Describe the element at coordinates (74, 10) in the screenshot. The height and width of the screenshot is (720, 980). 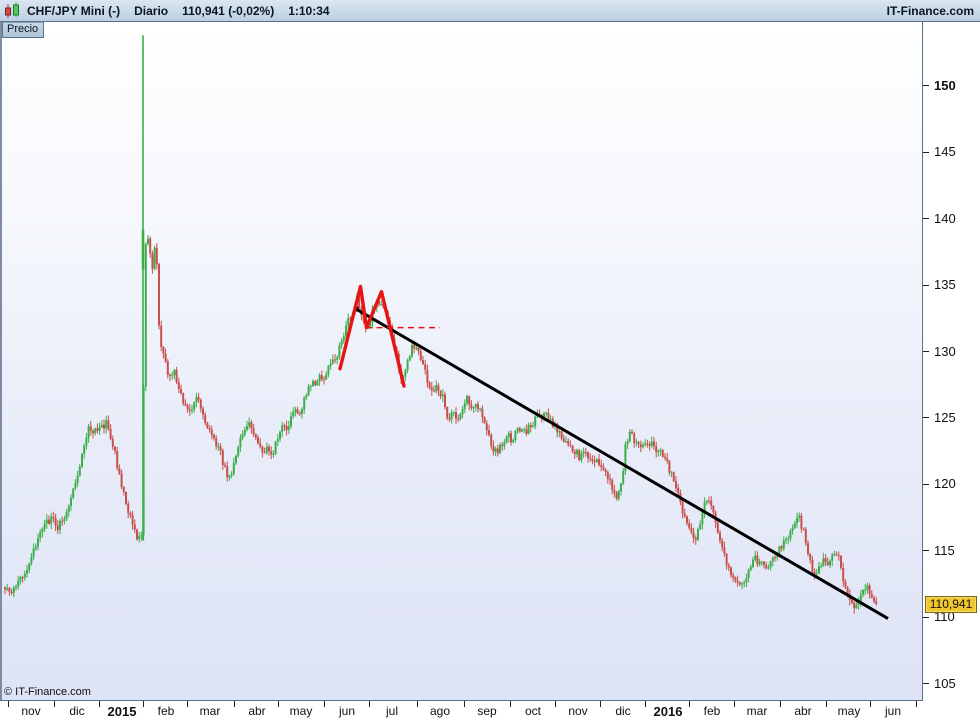
I see `symbol-name: CHF/JPY Mini (-)` at that location.